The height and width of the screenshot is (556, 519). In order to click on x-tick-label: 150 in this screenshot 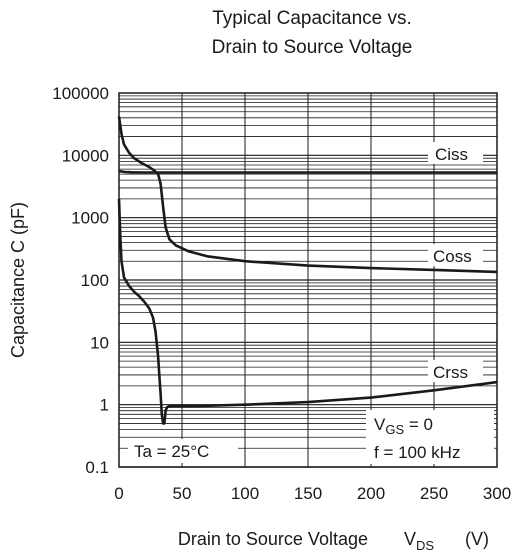, I will do `click(308, 493)`.